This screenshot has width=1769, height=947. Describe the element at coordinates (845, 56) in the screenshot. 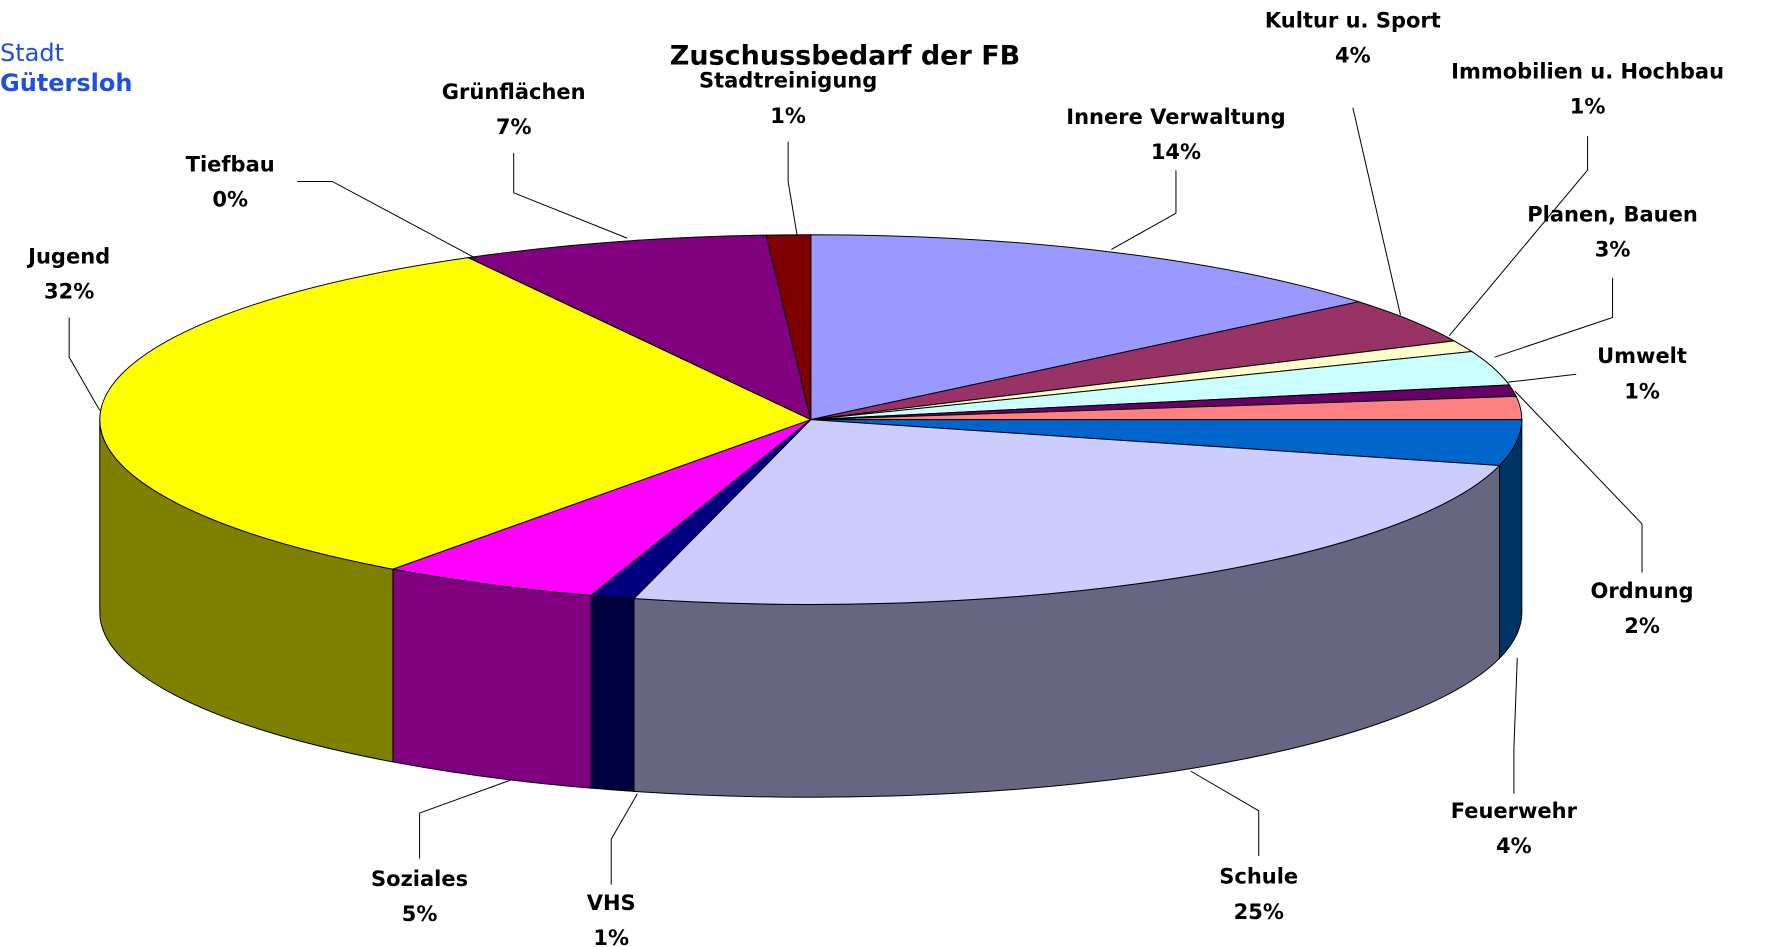

I see `chart-title: Zuschussbedarf der FB` at that location.